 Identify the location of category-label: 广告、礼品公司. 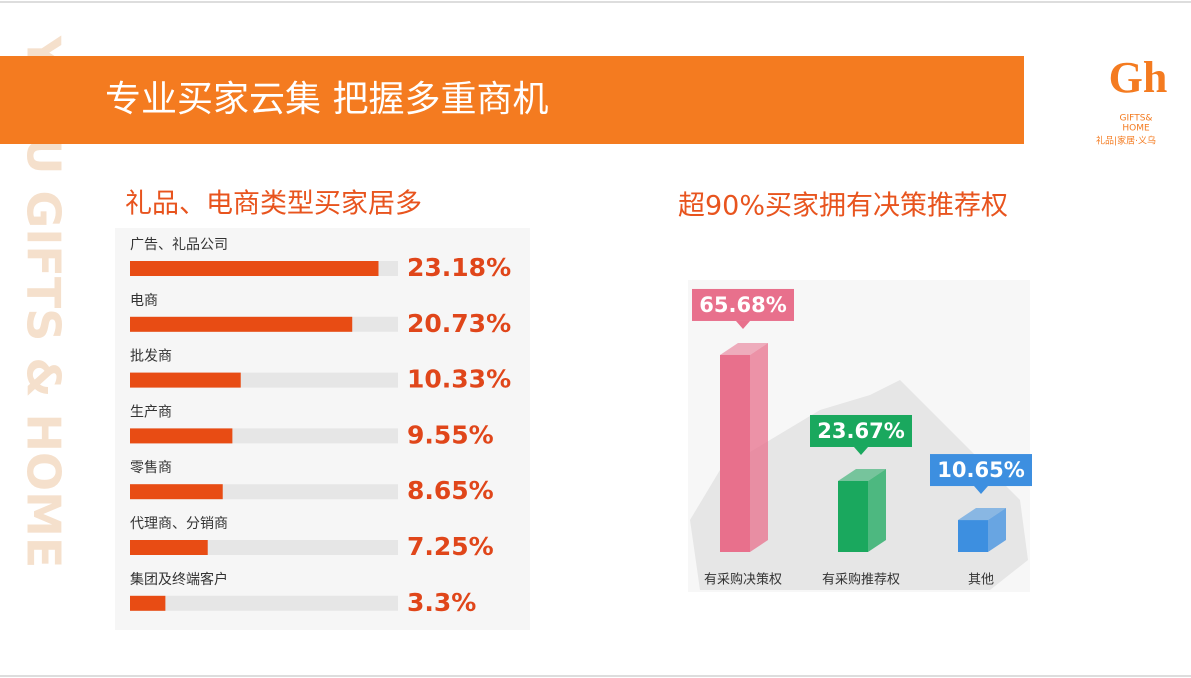
(179, 245).